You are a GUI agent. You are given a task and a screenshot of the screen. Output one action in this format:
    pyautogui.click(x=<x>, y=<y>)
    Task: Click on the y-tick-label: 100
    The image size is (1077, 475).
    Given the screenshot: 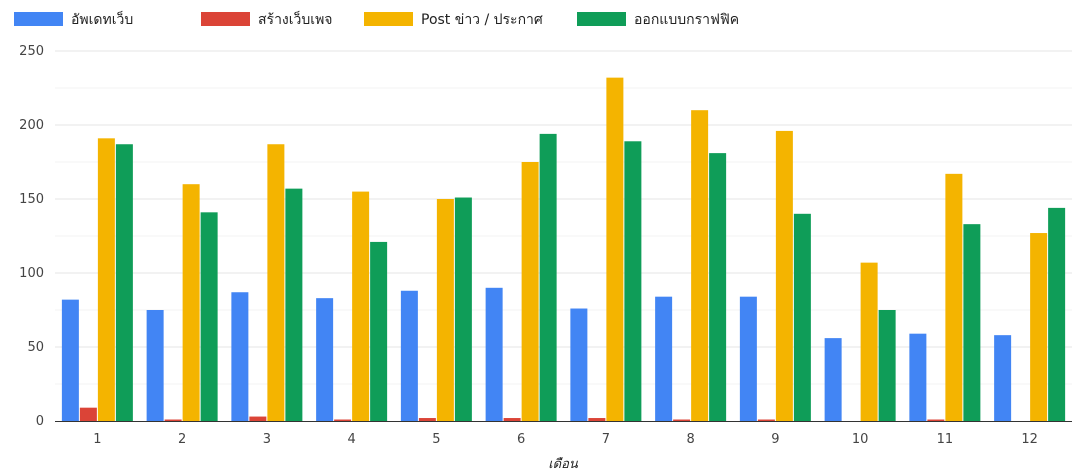 What is the action you would take?
    pyautogui.click(x=31, y=273)
    